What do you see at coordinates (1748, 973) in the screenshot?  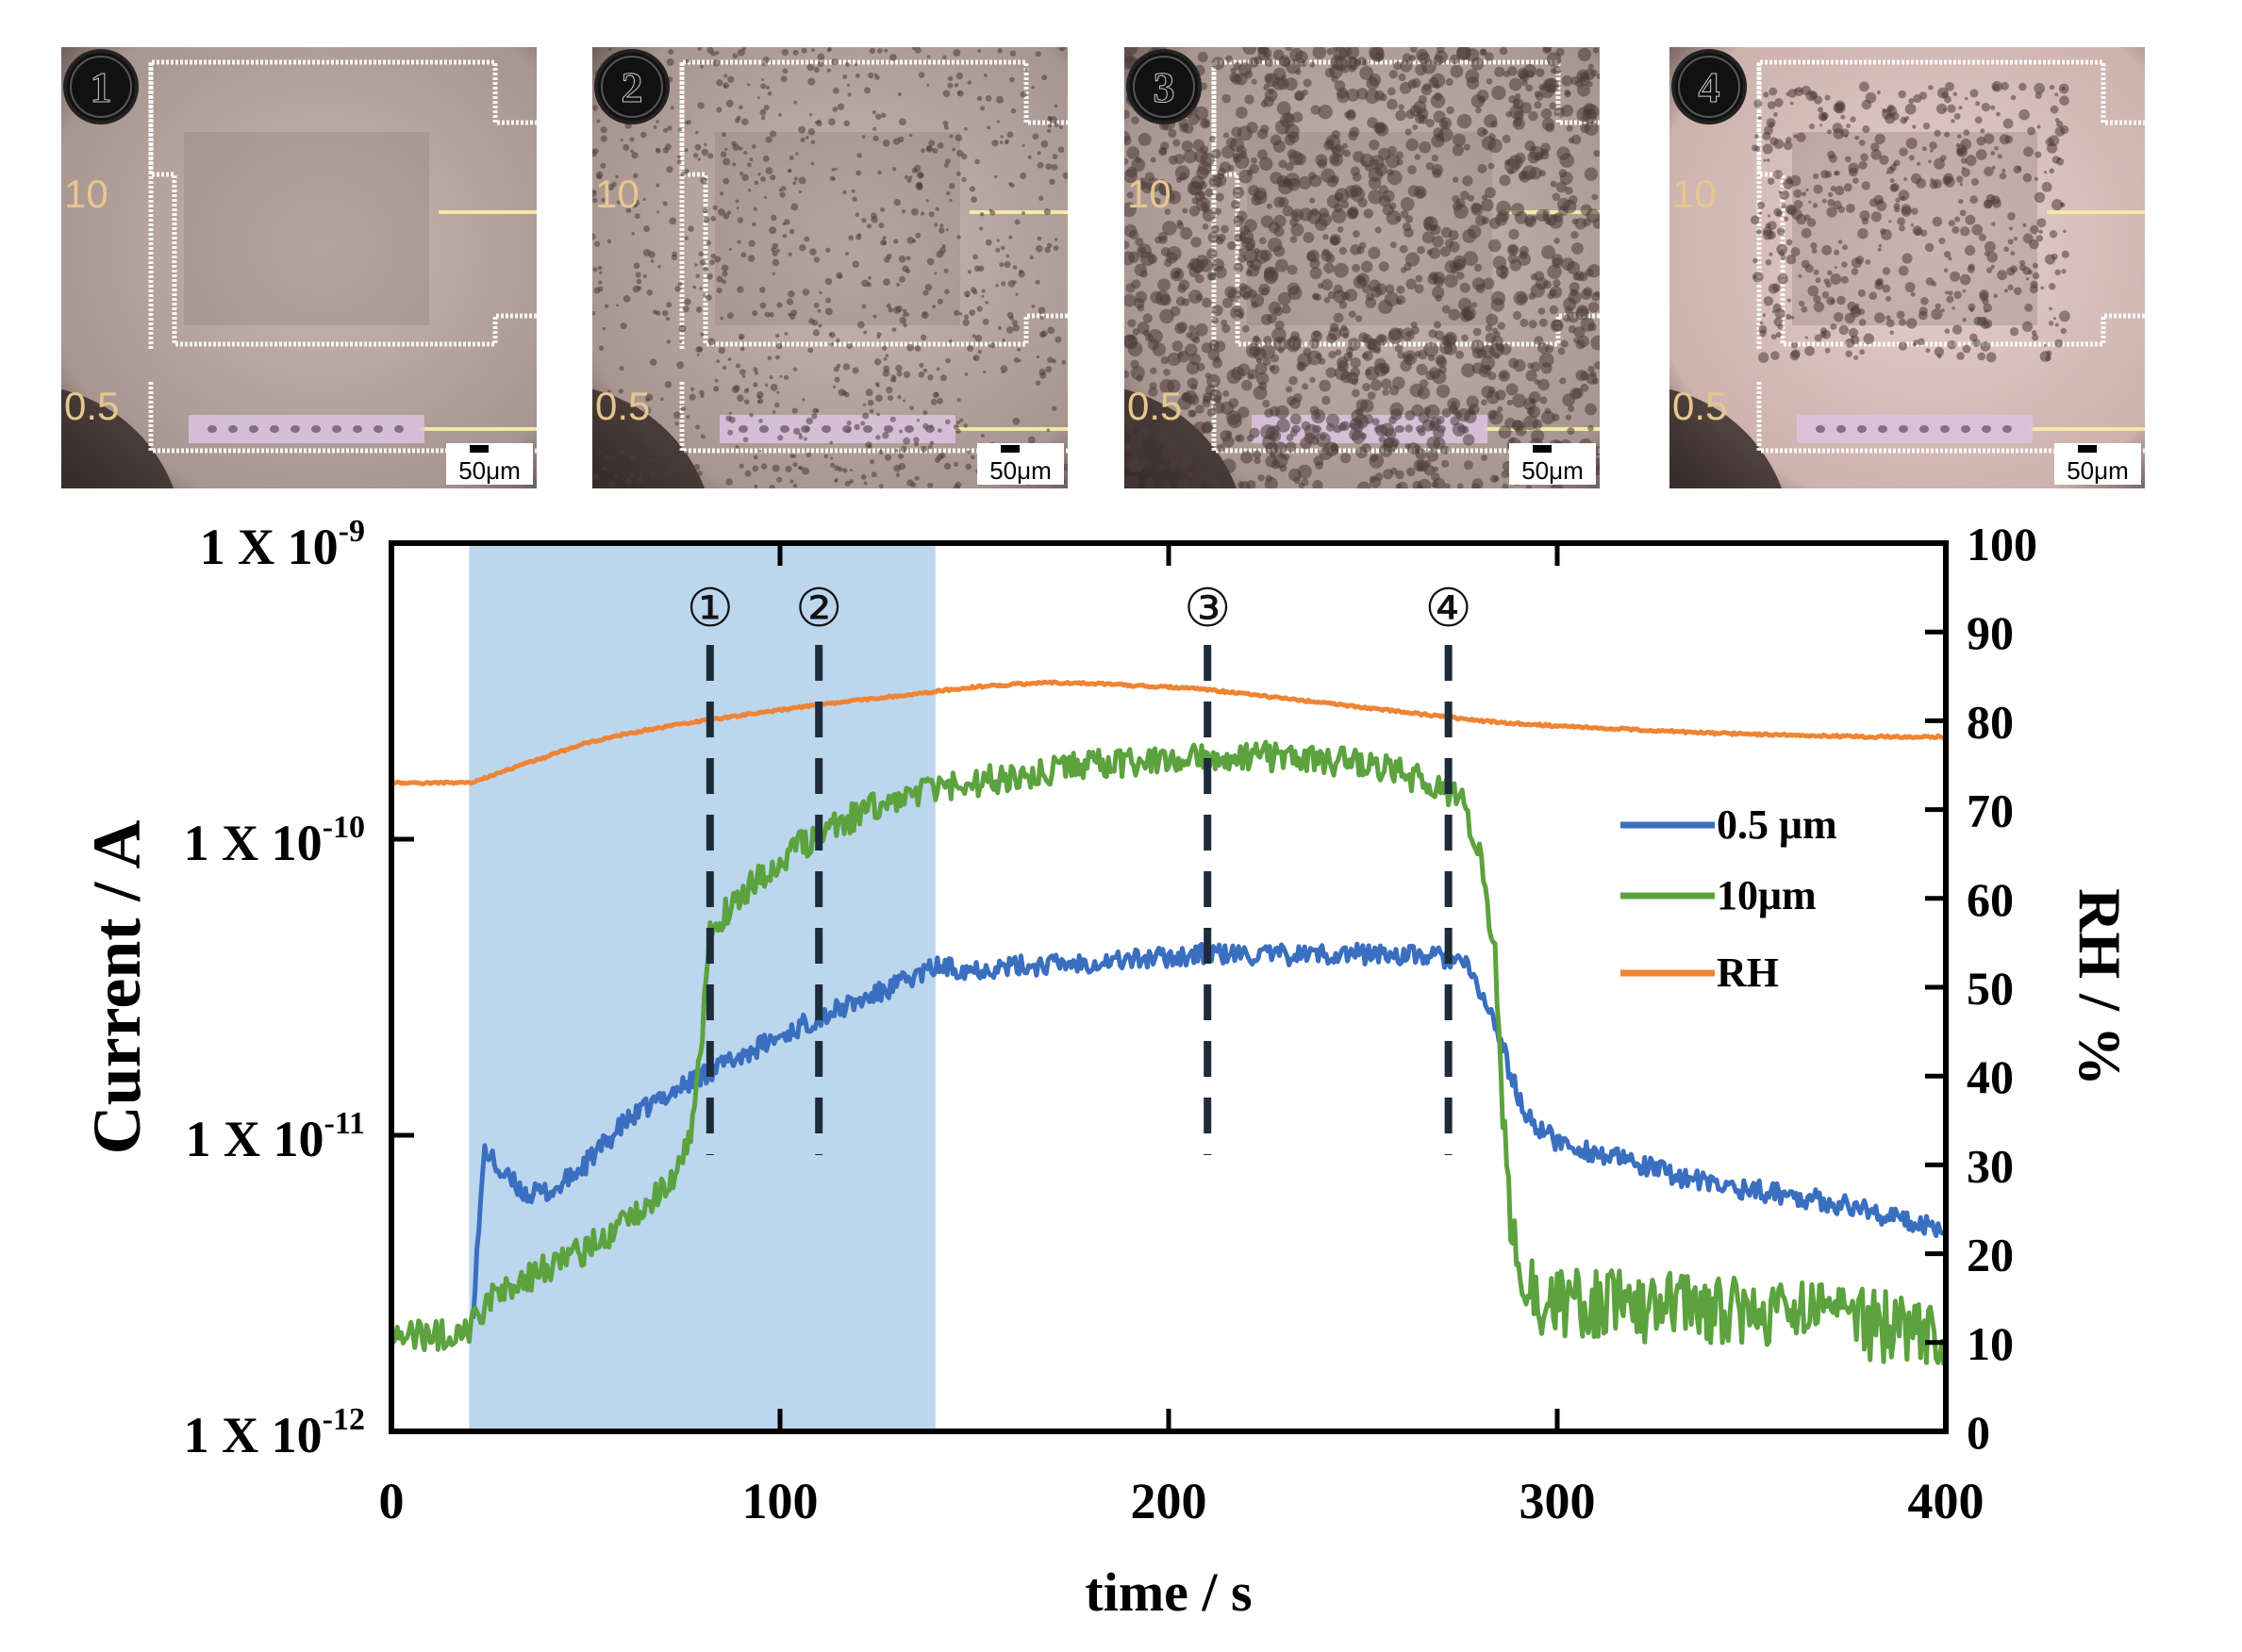 I see `legend-label-2: RH` at bounding box center [1748, 973].